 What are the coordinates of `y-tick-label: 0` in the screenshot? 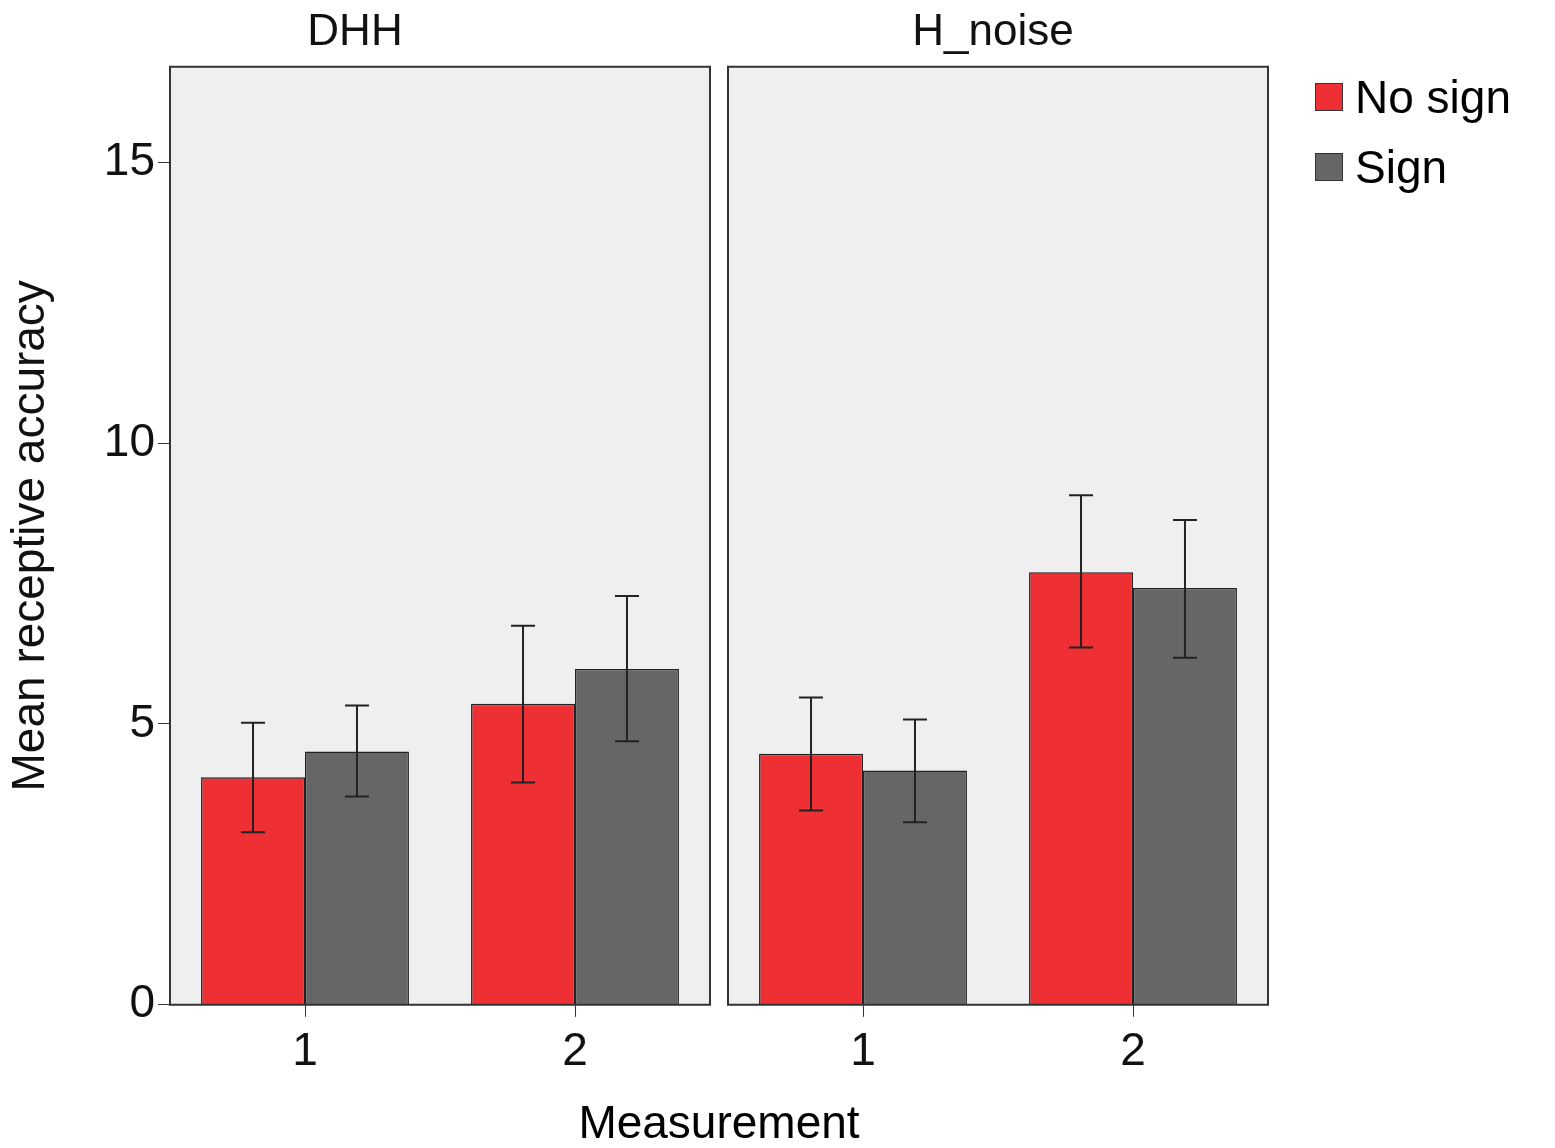 It's located at (142, 1001).